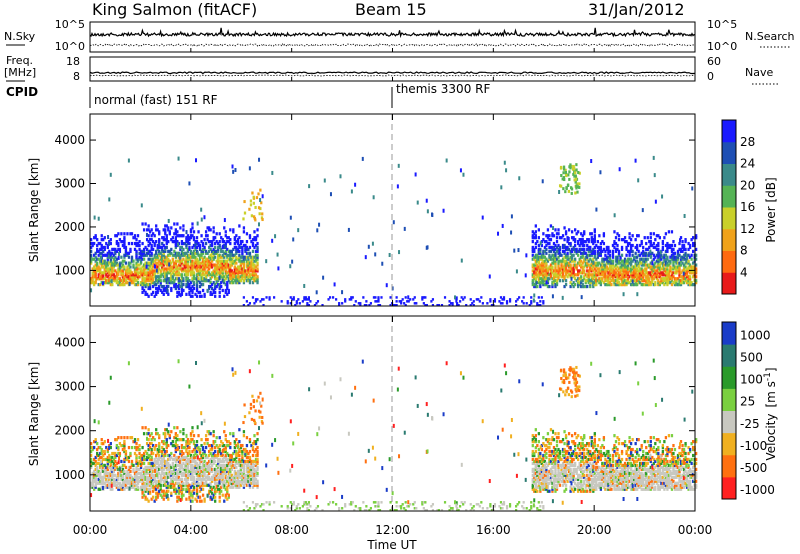 This screenshot has width=800, height=554. What do you see at coordinates (20, 36) in the screenshot?
I see `noise-left-label: N.Sky` at bounding box center [20, 36].